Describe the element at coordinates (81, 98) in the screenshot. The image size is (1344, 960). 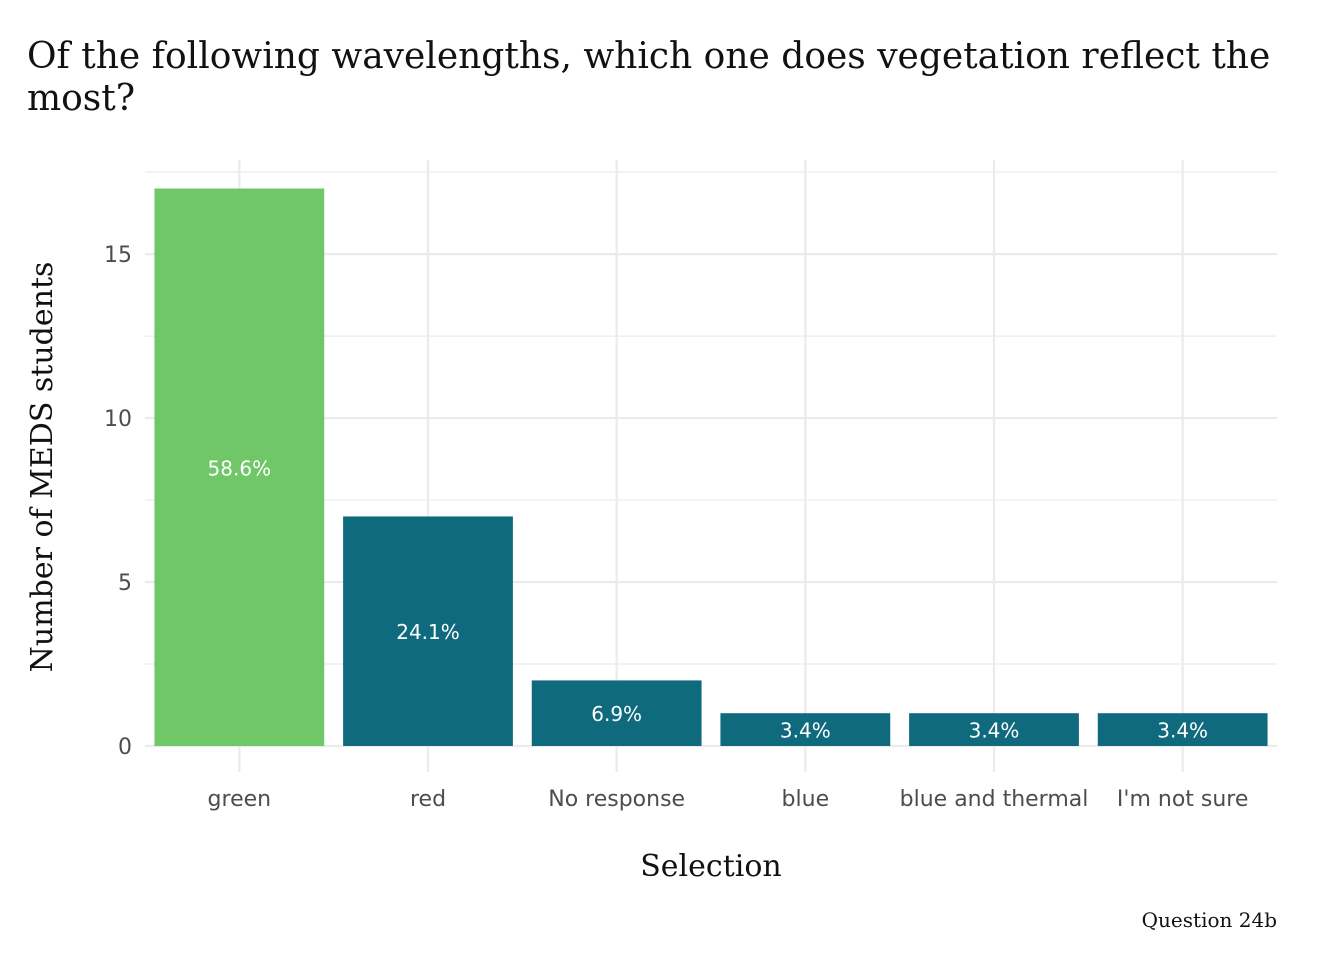
I see `chart-title-line-2: most?` at that location.